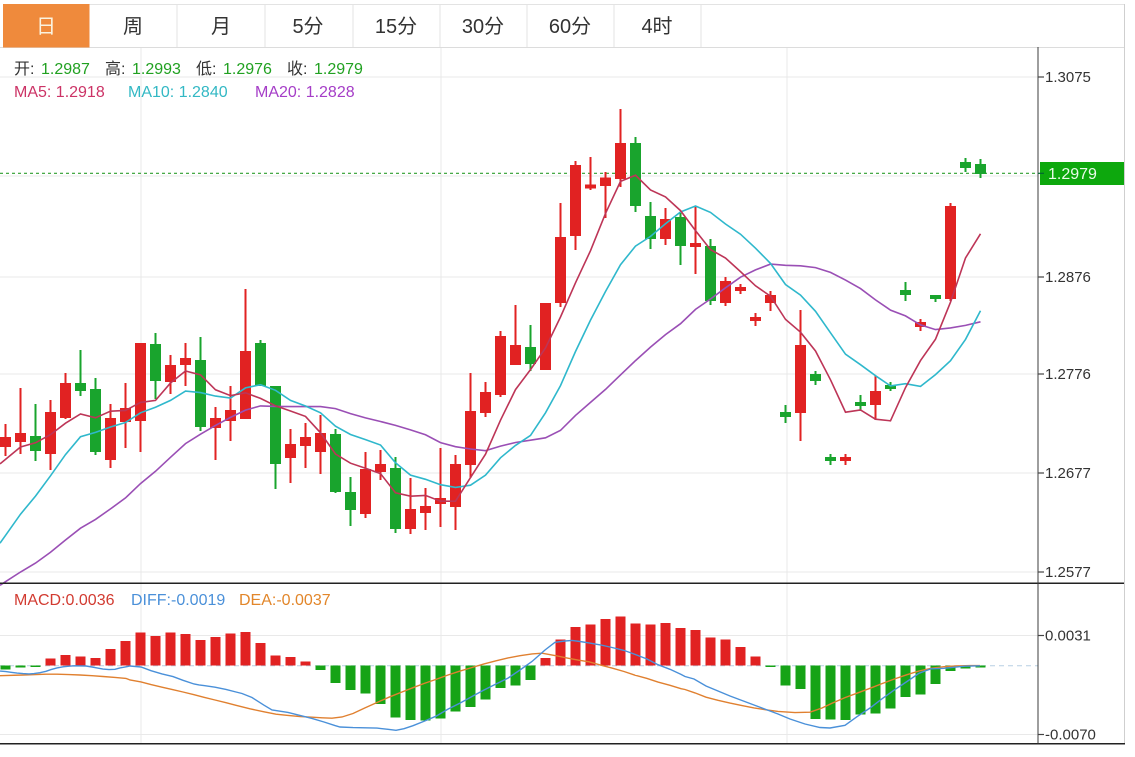  Describe the element at coordinates (1068, 77) in the screenshot. I see `svg-text: 1.3075` at that location.